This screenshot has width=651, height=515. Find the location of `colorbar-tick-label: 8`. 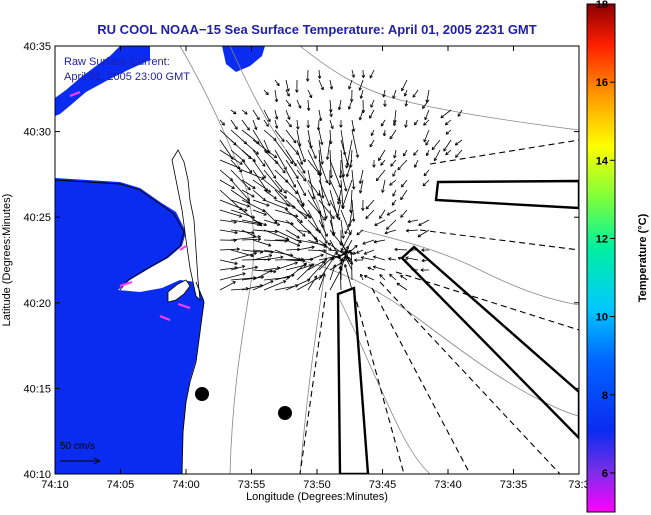

colorbar-tick-label: 8 is located at coordinates (605, 396).